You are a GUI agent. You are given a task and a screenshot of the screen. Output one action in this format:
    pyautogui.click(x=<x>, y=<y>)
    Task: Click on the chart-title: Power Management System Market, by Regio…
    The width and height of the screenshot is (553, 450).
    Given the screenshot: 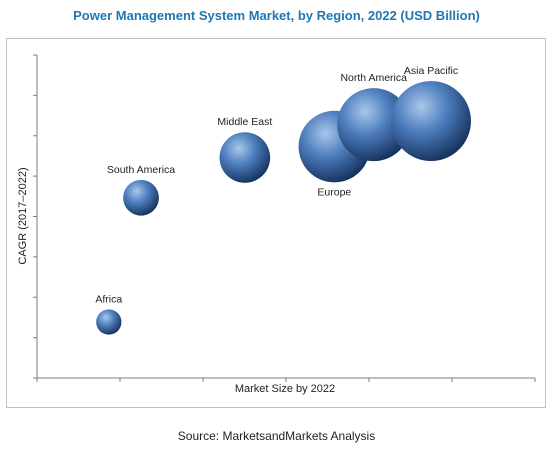 What is the action you would take?
    pyautogui.click(x=276, y=15)
    